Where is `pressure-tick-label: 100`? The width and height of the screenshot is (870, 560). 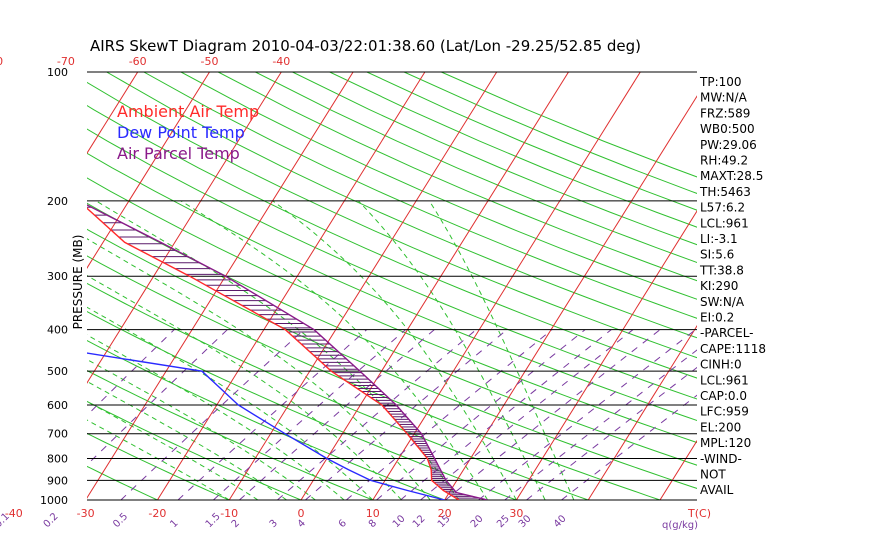
pressure-tick-label: 100 is located at coordinates (57, 72).